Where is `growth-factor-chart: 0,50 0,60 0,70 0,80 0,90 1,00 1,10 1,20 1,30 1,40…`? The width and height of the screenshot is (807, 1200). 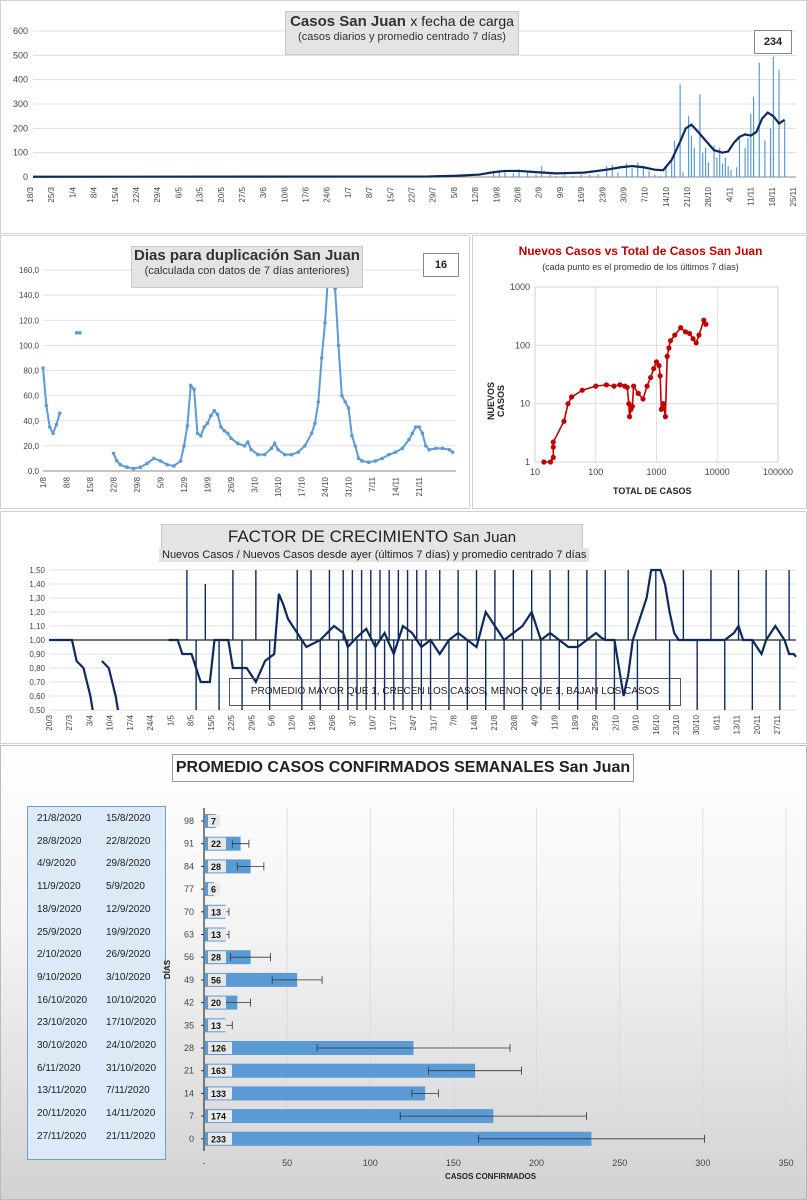
growth-factor-chart: 0,50 0,60 0,70 0,80 0,90 1,00 1,10 1,20 1,30 1,40… is located at coordinates (413, 650).